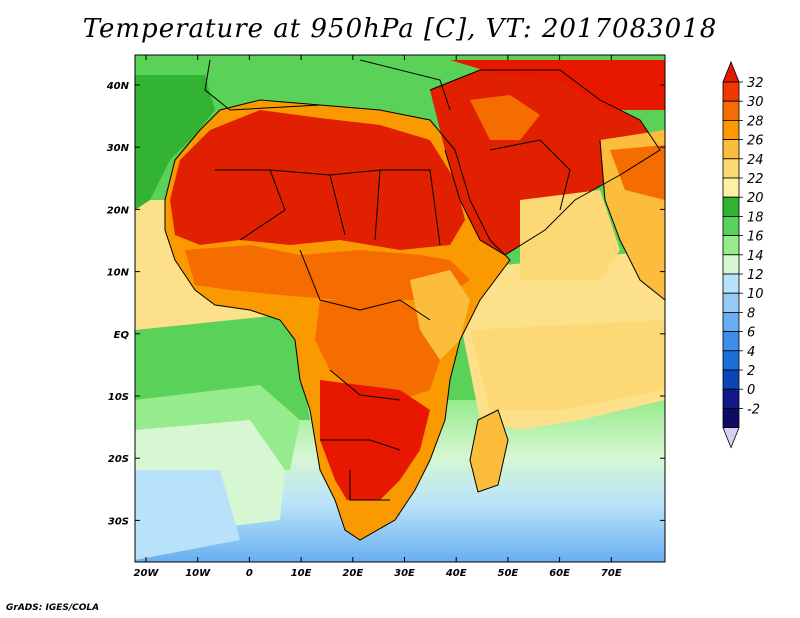 The width and height of the screenshot is (800, 618). What do you see at coordinates (118, 459) in the screenshot?
I see `lat-tick-label: 20S` at bounding box center [118, 459].